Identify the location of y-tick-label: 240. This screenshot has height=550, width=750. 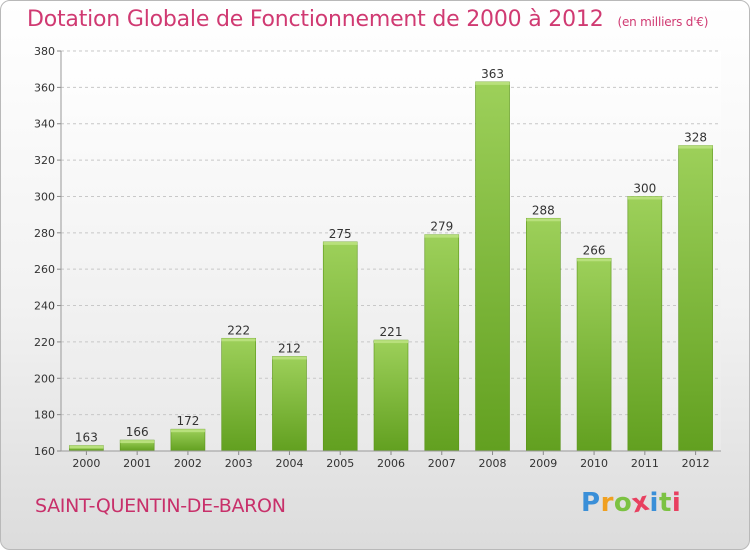
(44, 306).